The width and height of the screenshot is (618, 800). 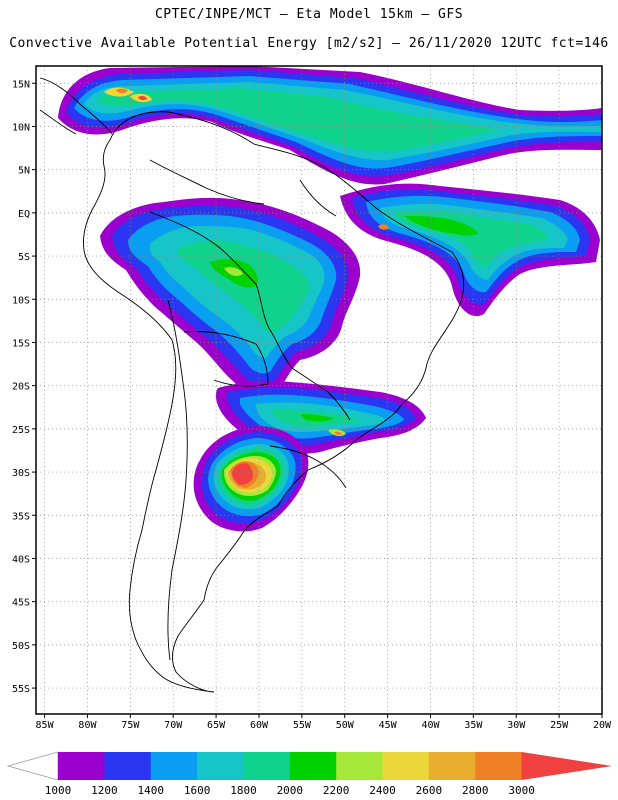 I want to click on northern-borders, so click(x=243, y=188).